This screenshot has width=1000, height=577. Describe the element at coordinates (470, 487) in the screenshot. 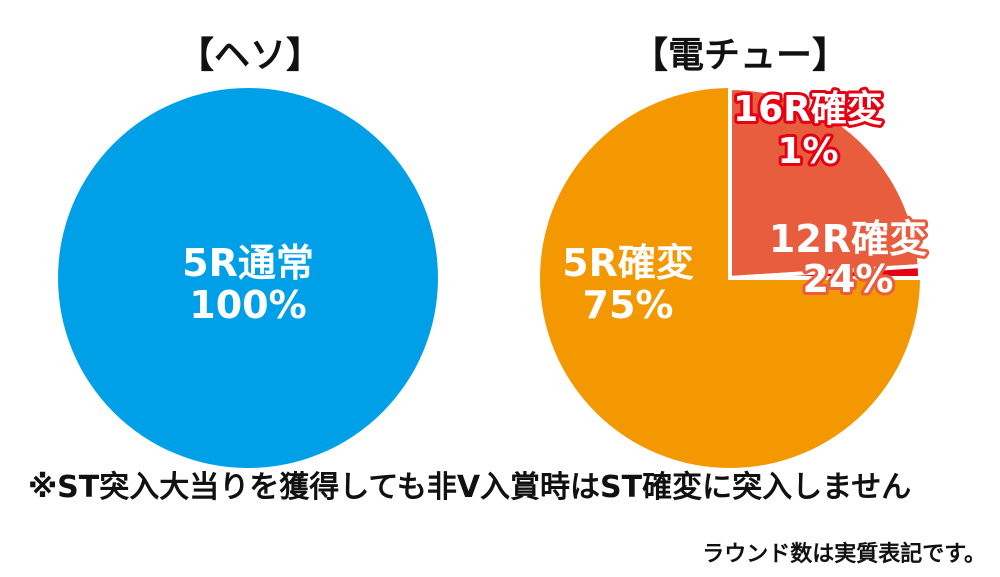

I see `st-entry-note: ※ST突入大当りを獲得しても非V入賞時はST確変に突入しません` at that location.